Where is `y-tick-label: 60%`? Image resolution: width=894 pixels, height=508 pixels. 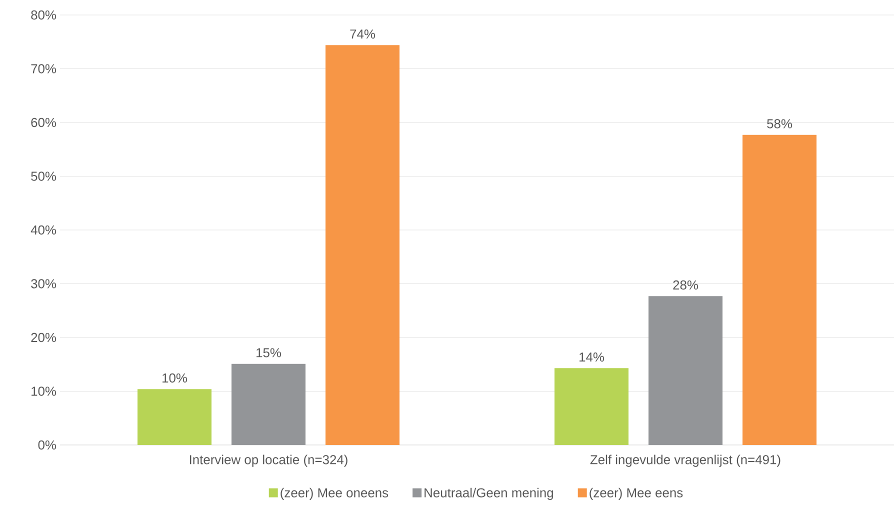
y-tick-label: 60% is located at coordinates (43, 123).